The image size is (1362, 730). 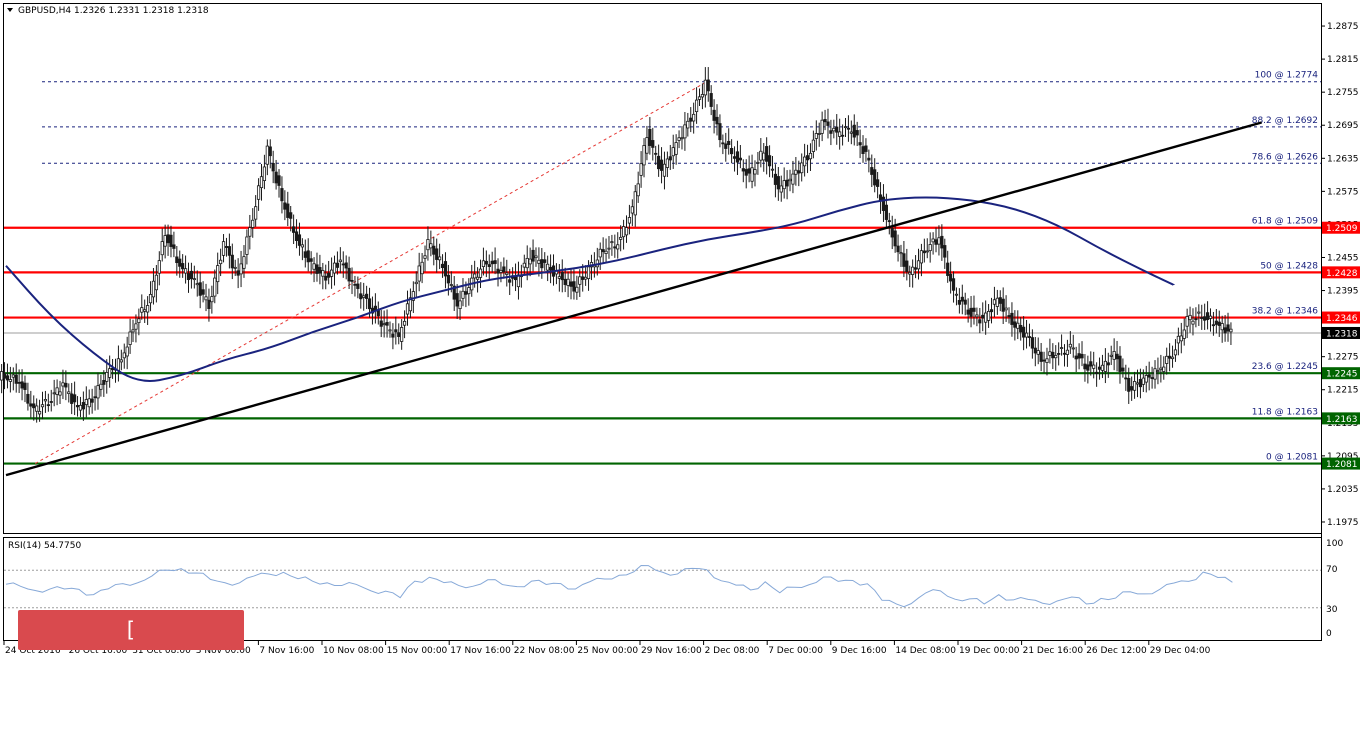 I want to click on price-tag-text: 1.2346, so click(x=1342, y=319).